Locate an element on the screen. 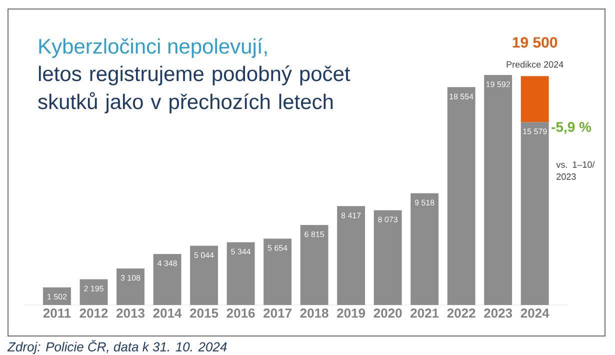  x-tick-label: 2011 is located at coordinates (57, 313).